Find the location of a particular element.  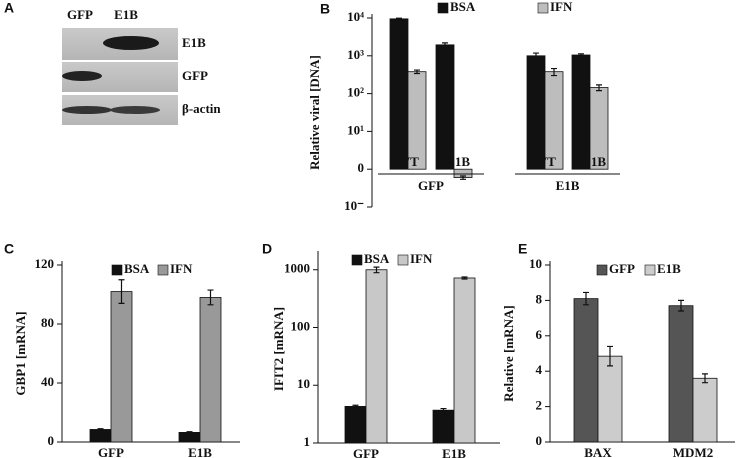

panel-letter: D is located at coordinates (267, 249).